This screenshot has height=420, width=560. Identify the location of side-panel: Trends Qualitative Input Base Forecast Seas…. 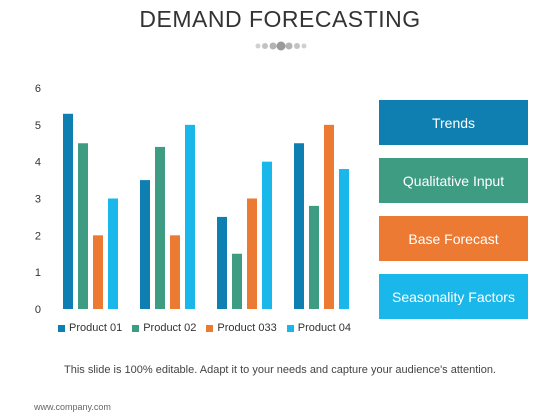
(453, 216).